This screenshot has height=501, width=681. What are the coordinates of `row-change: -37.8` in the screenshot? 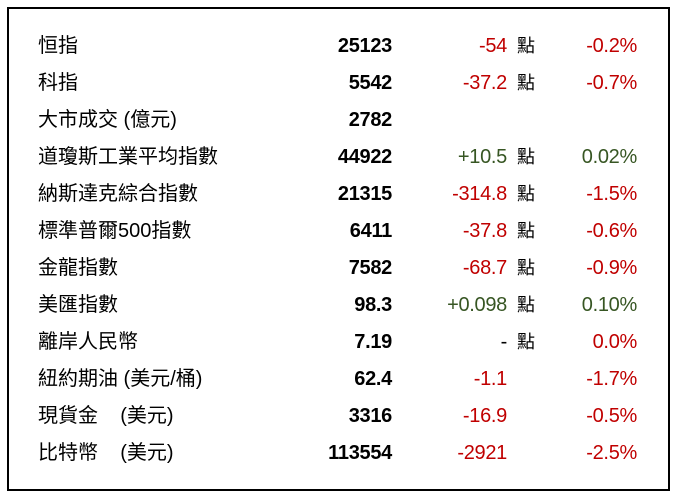 It's located at (484, 231).